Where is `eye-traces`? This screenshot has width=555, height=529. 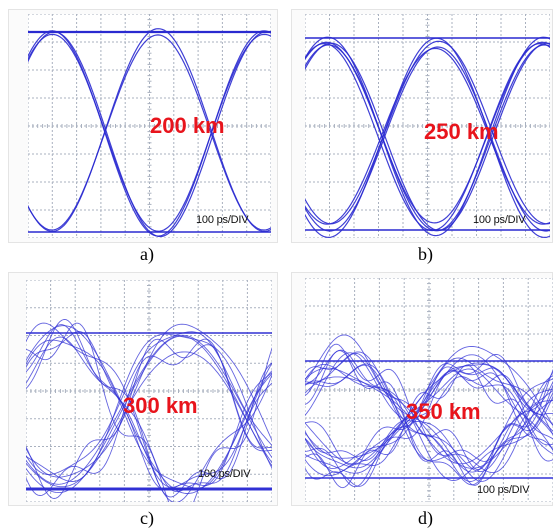
eye-traces is located at coordinates (429, 411).